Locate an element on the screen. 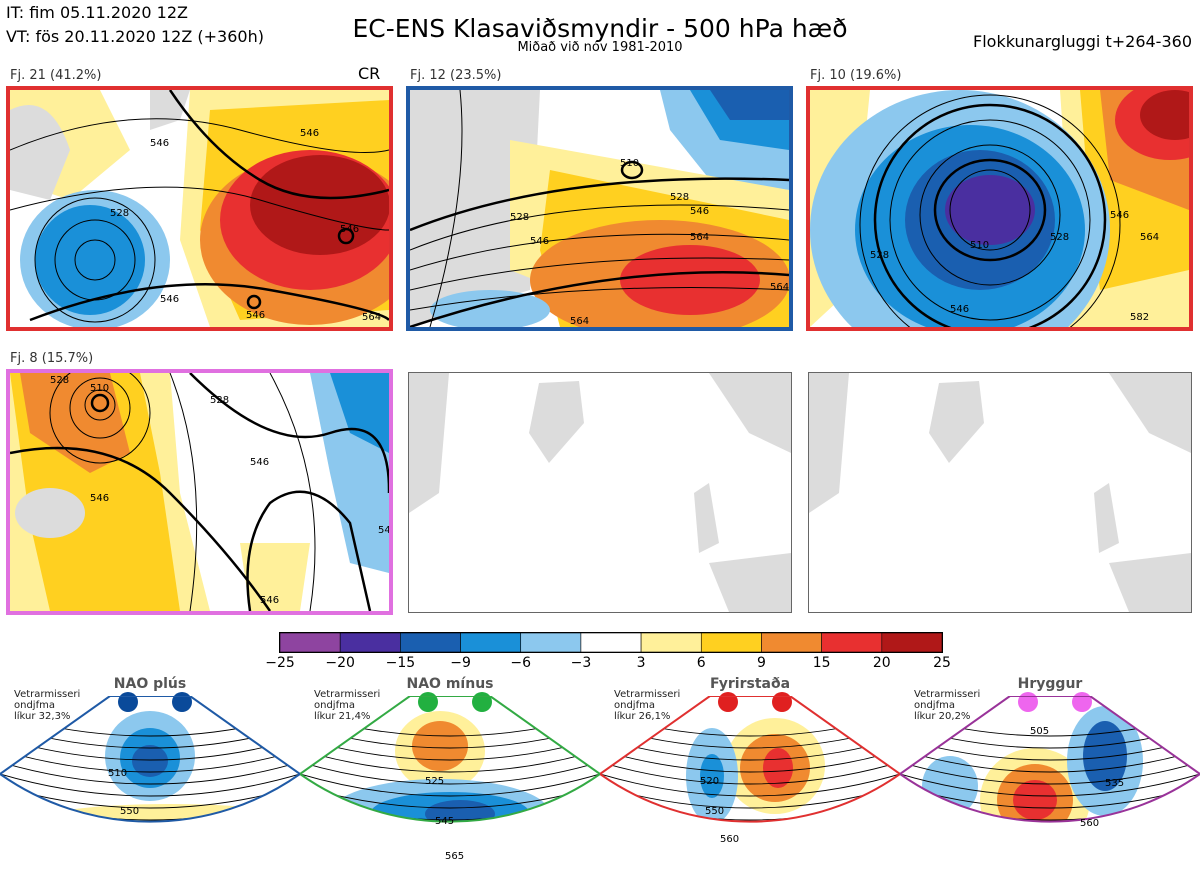 The image size is (1200, 871). colorbar-tick-label: −20 is located at coordinates (340, 663).